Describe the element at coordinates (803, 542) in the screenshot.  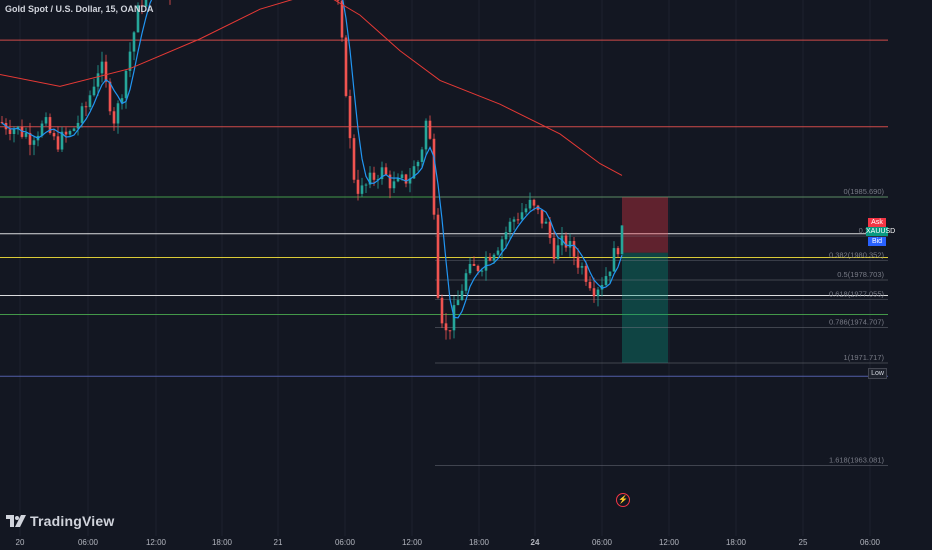
I see `x-tick-label: 25` at that location.